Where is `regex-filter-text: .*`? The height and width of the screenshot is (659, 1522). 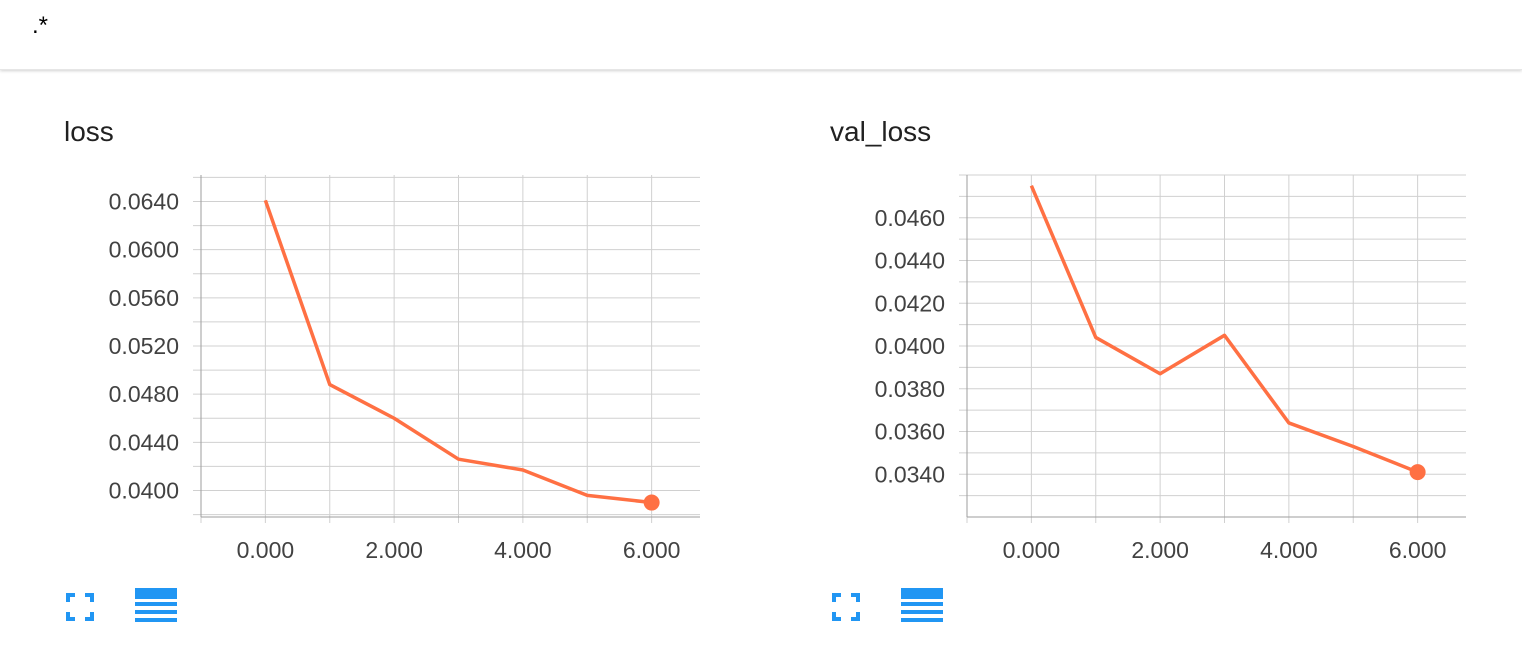 regex-filter-text: .* is located at coordinates (40, 25).